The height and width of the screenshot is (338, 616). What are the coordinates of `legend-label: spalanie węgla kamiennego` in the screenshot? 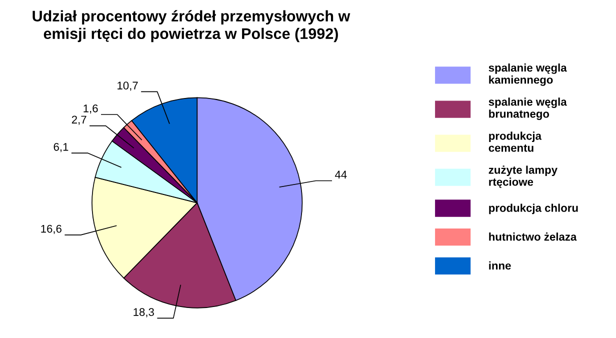 It's located at (527, 75).